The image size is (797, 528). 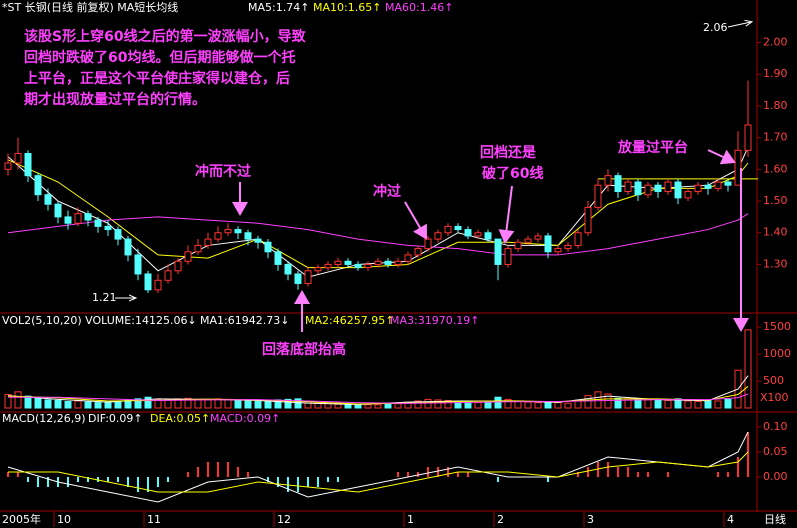 What do you see at coordinates (652, 147) in the screenshot?
I see `annotation: 放量过平台` at bounding box center [652, 147].